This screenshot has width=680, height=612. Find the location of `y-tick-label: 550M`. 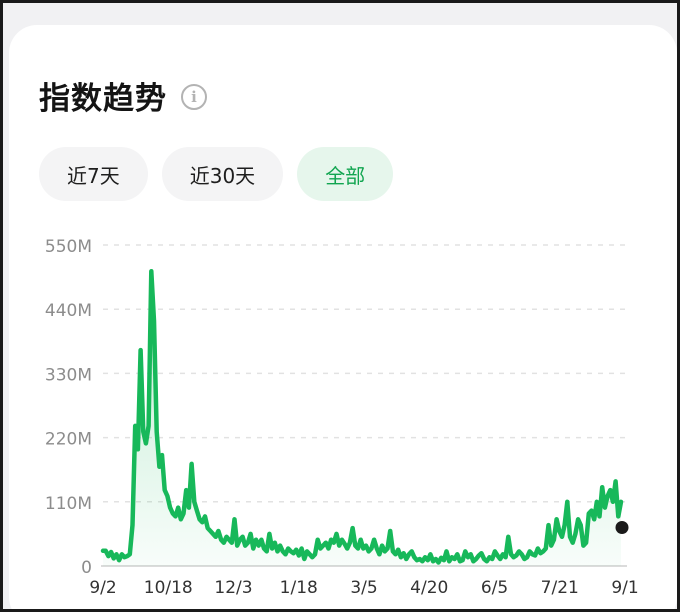

y-tick-label: 550M is located at coordinates (68, 247).